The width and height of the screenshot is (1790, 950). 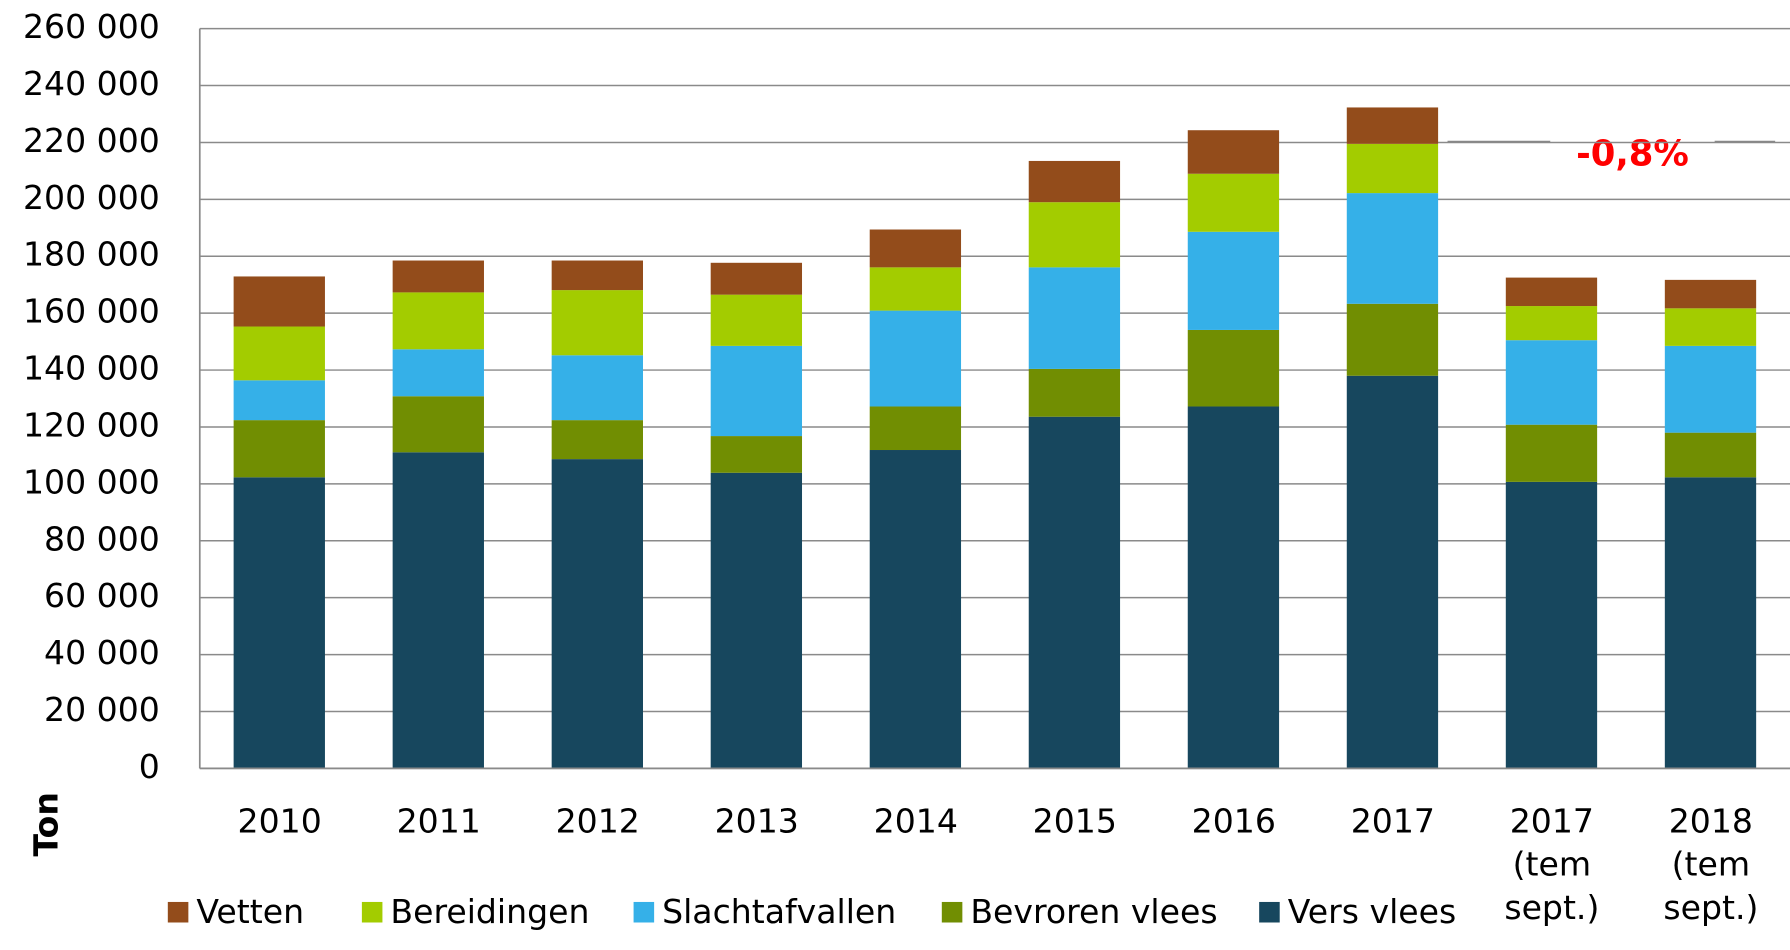 I want to click on x-tick: 2012, so click(x=597, y=821).